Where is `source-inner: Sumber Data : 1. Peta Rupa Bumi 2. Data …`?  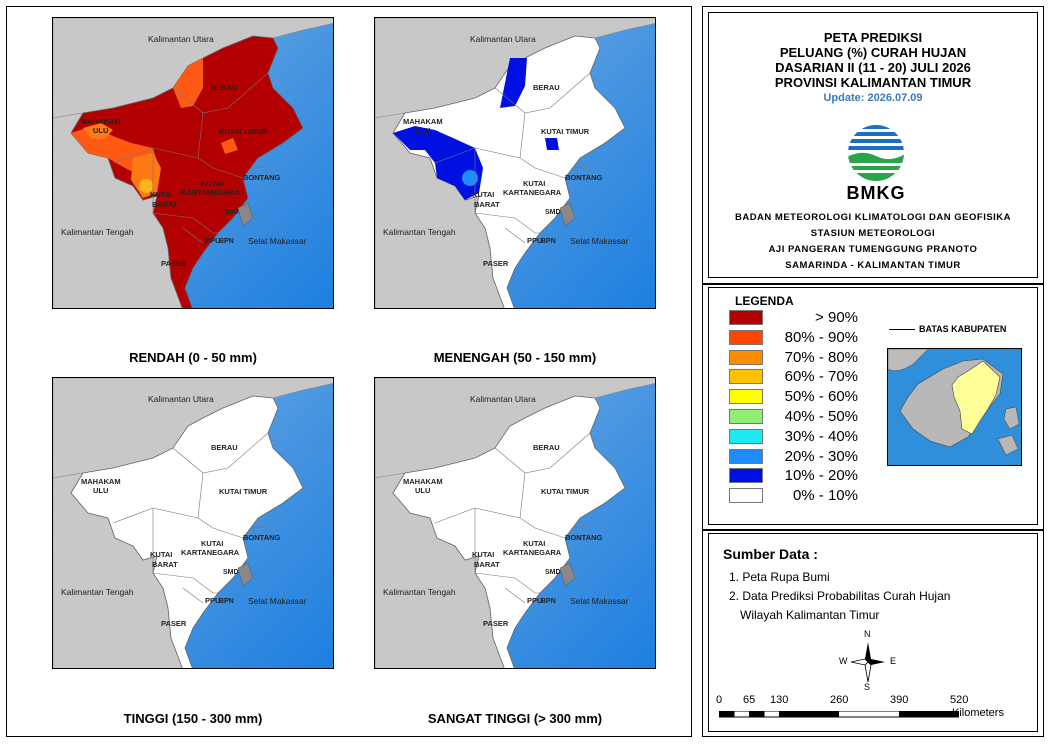
source-inner: Sumber Data : 1. Peta Rupa Bumi 2. Data … is located at coordinates (873, 632).